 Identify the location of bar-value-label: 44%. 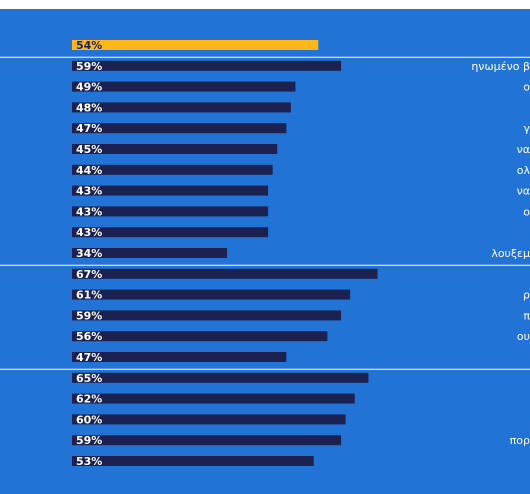
(89, 170).